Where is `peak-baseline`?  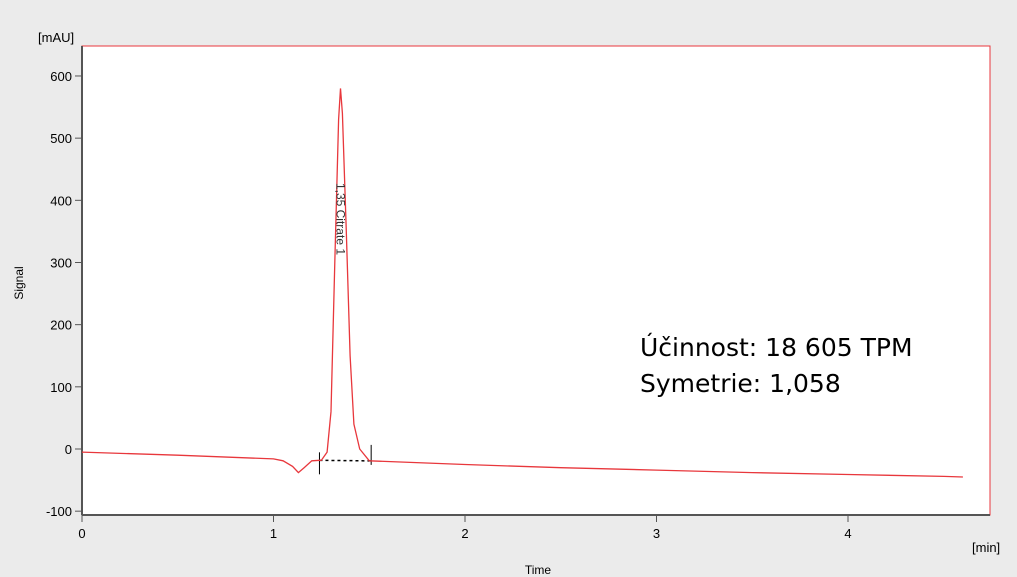
peak-baseline is located at coordinates (345, 459).